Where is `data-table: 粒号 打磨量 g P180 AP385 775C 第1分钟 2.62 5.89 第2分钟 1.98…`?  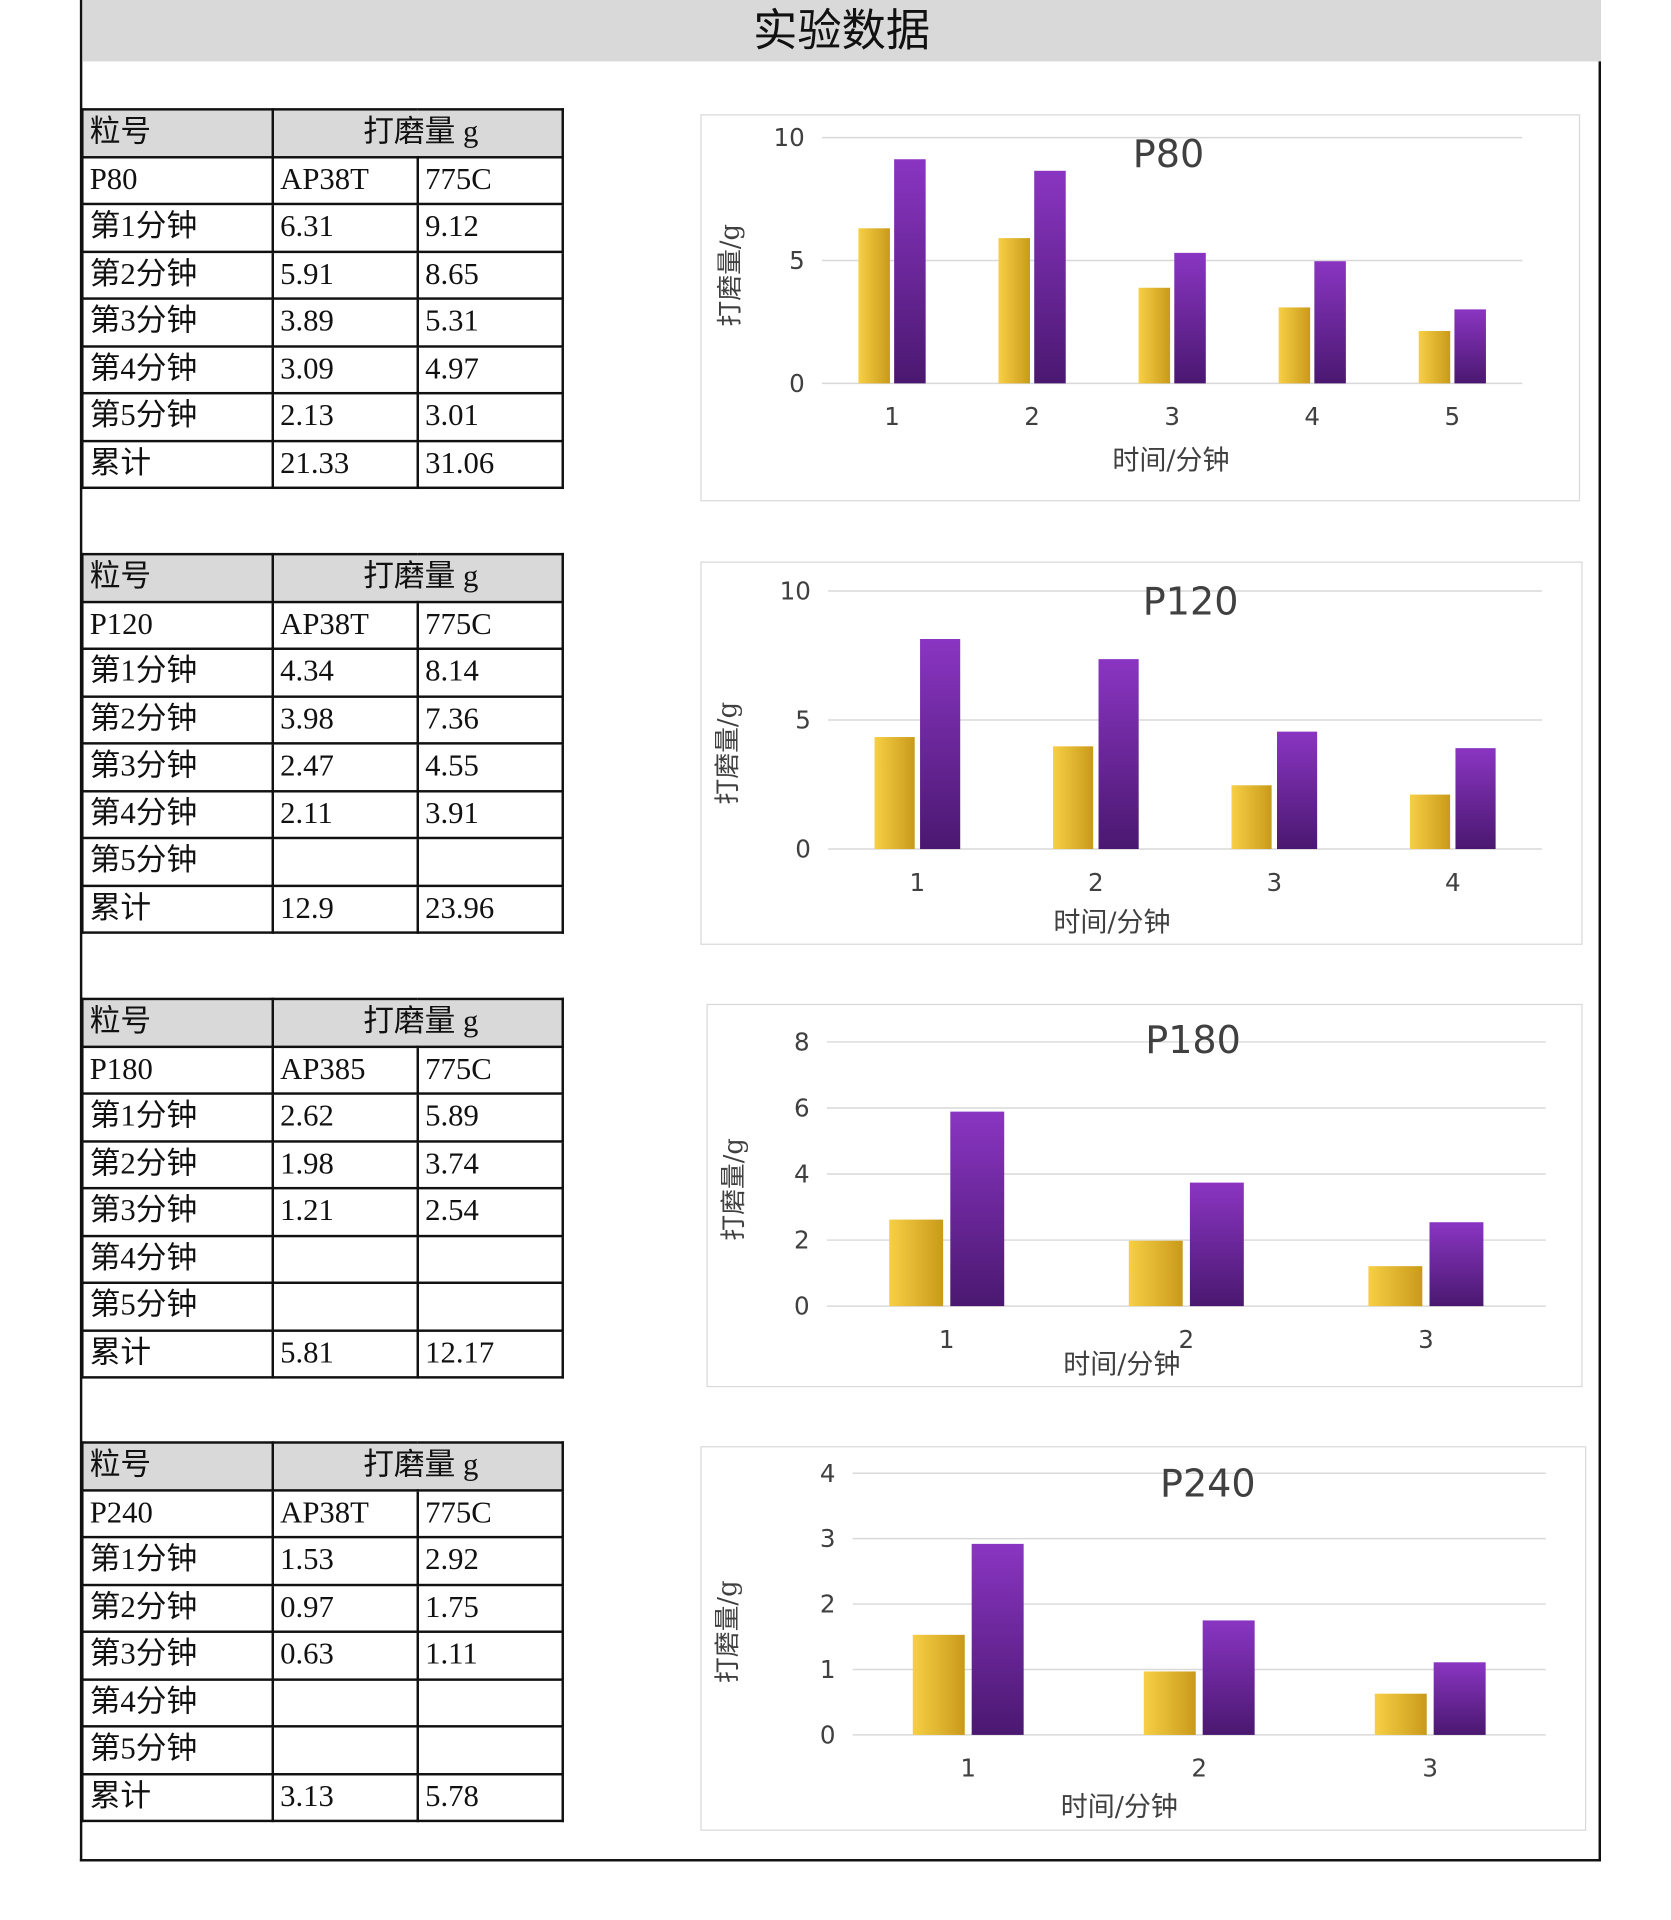 data-table: 粒号 打磨量 g P180 AP385 775C 第1分钟 2.62 5.89 第2分钟 1.98… is located at coordinates (322, 1188).